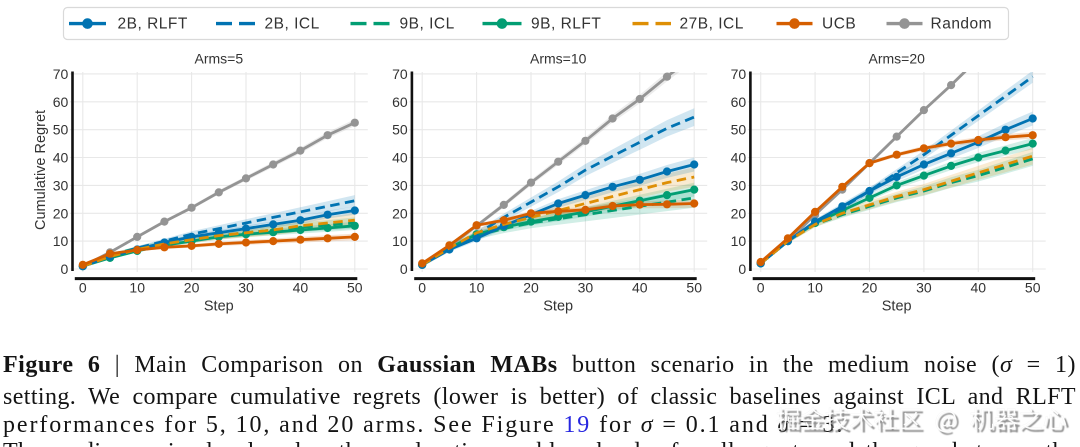  I want to click on svg-text: UCB, so click(839, 24).